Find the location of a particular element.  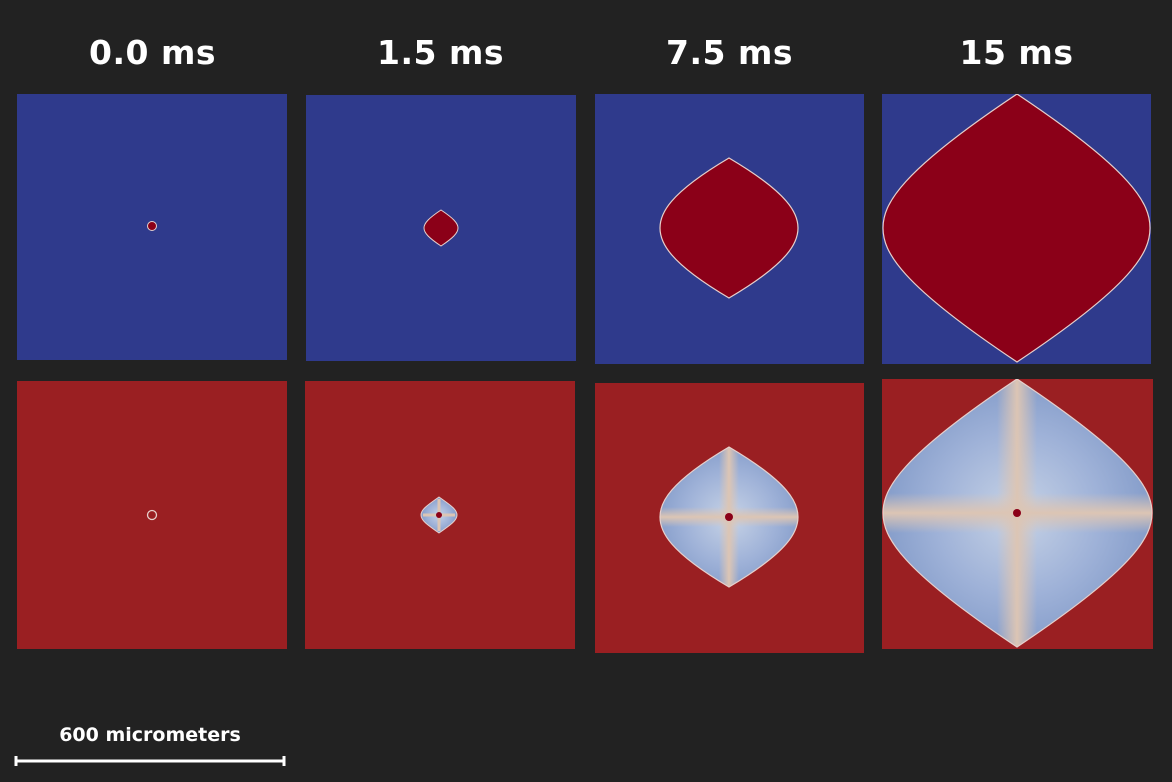

column-title-7-5ms: 7.5 ms is located at coordinates (729, 52).